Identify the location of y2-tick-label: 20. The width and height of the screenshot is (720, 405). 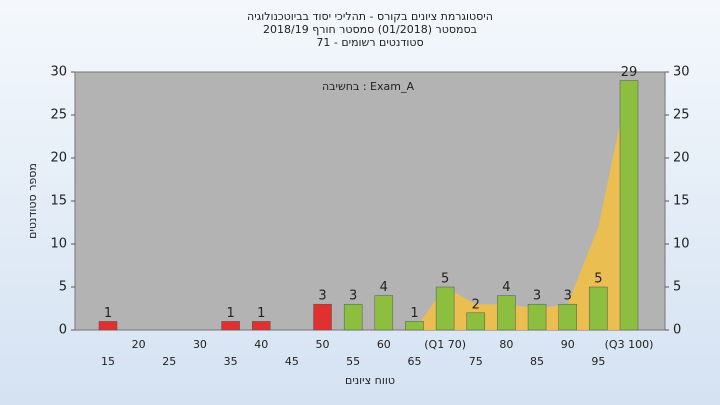
(681, 158).